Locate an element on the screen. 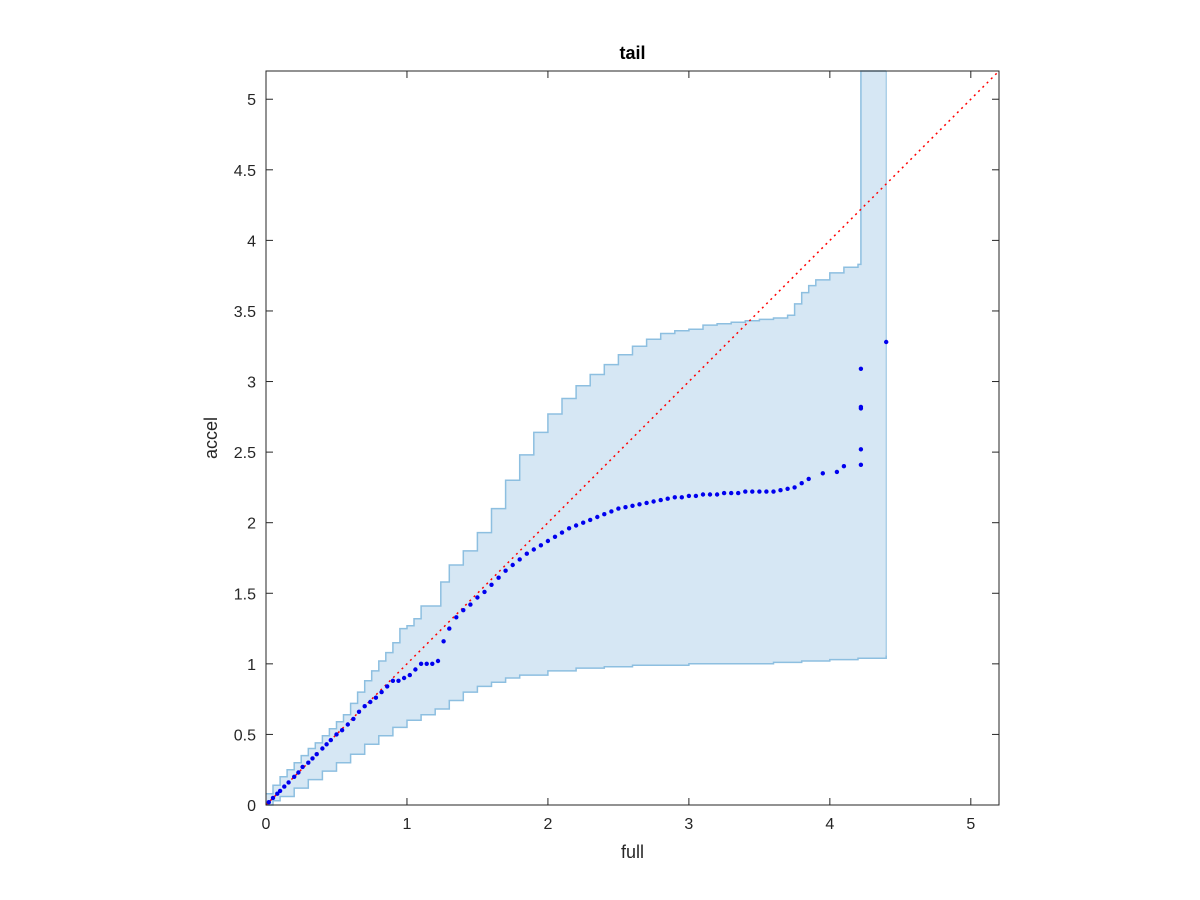  y-tick-label: 4 is located at coordinates (251, 241).